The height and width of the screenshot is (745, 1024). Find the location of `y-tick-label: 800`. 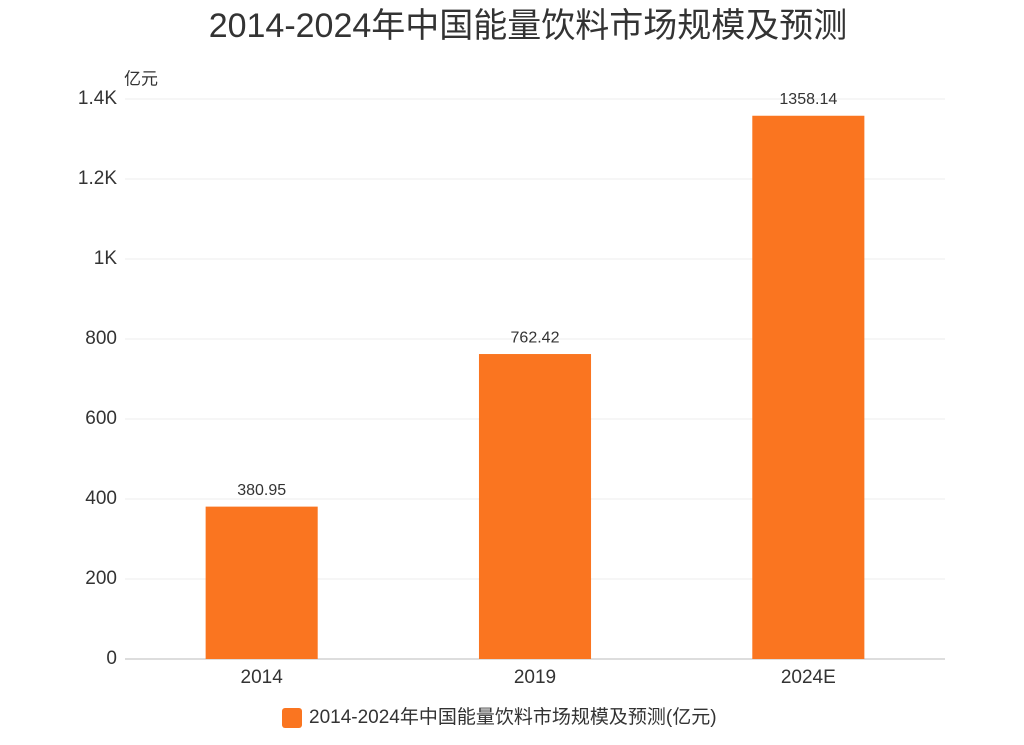

y-tick-label: 800 is located at coordinates (101, 338).